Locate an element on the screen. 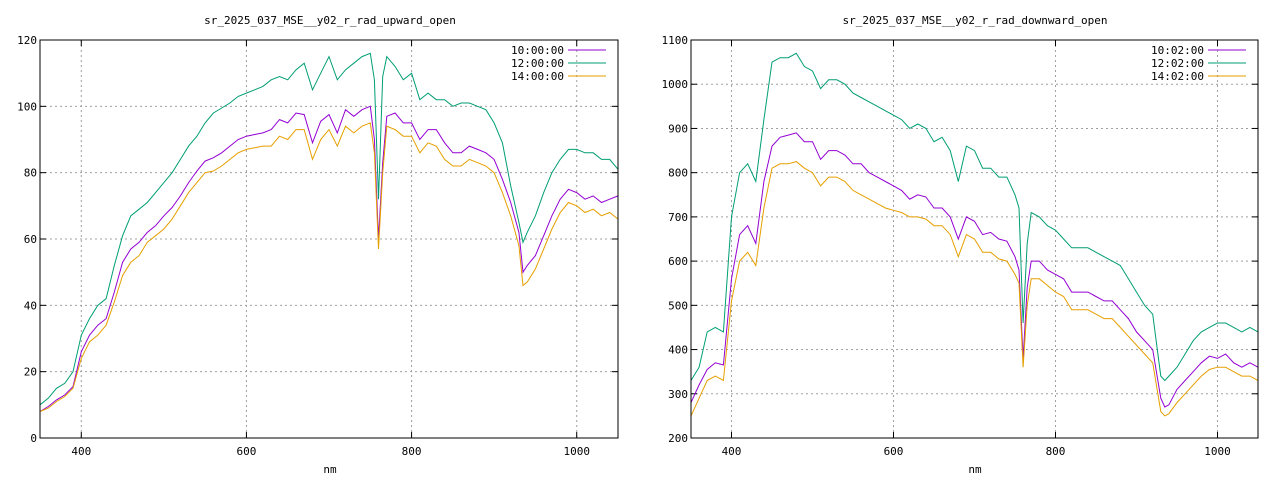  y-tick-label: 40 is located at coordinates (30, 305).